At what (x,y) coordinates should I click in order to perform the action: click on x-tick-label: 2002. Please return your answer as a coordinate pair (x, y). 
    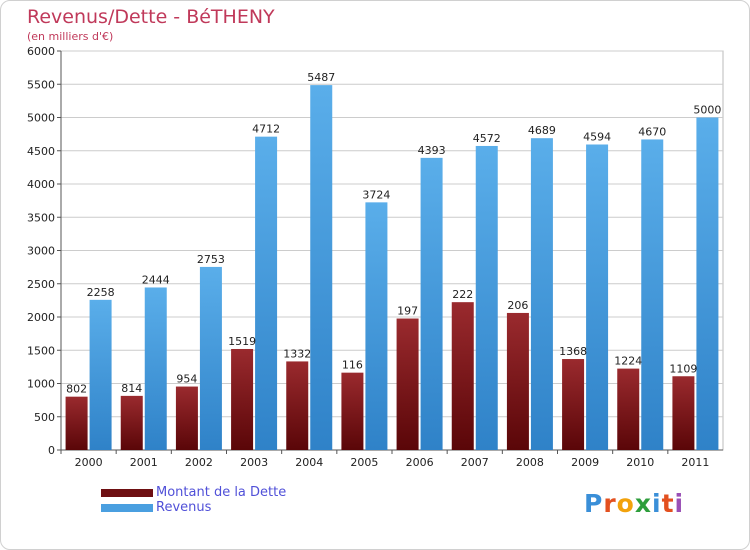
    Looking at the image, I should click on (199, 462).